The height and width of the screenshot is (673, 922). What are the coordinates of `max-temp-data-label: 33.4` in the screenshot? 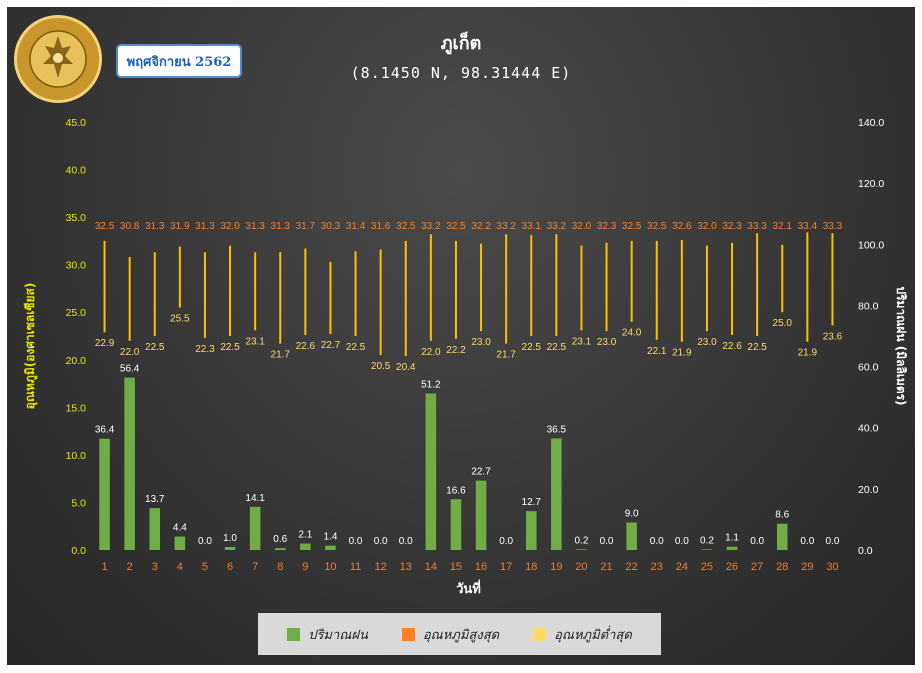 It's located at (808, 226).